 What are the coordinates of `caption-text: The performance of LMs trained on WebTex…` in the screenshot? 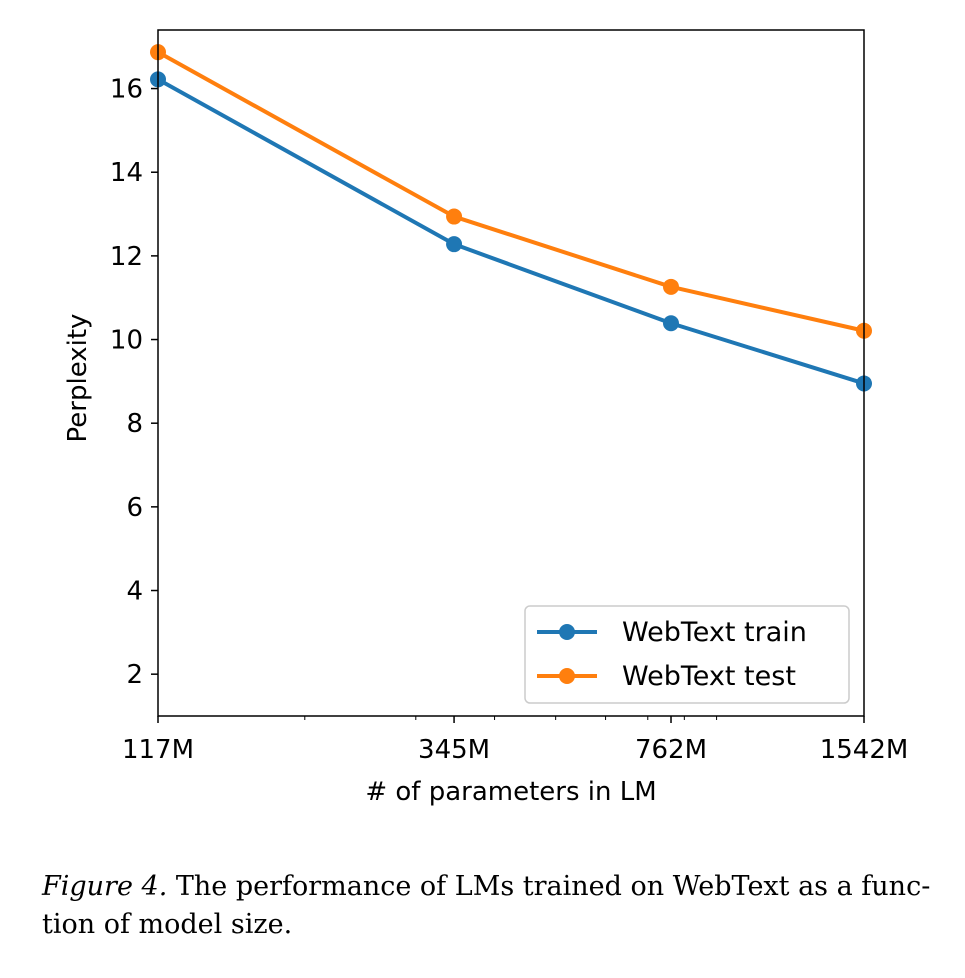 It's located at (553, 886).